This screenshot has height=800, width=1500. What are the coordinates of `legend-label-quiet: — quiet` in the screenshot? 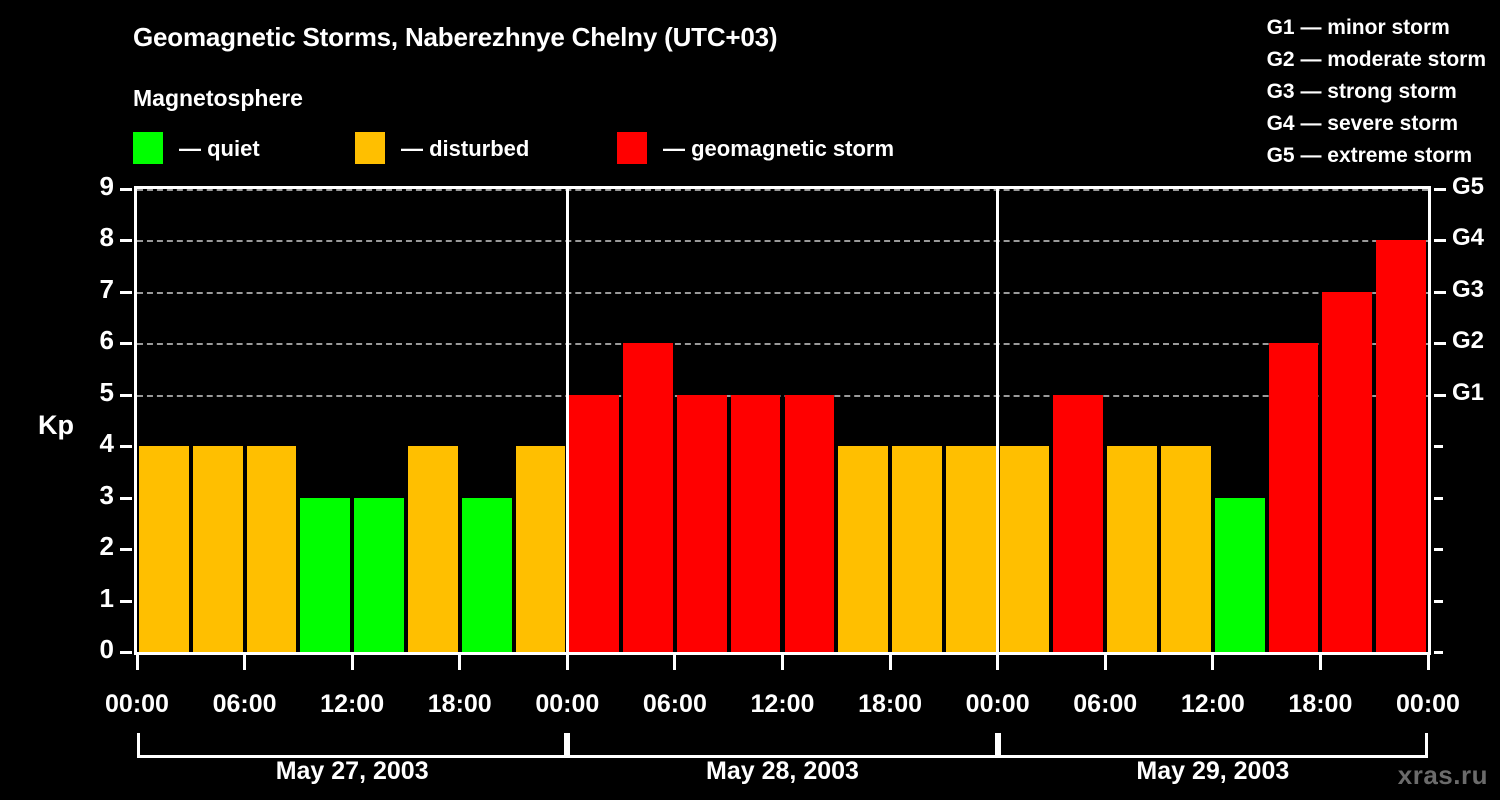 It's located at (219, 148).